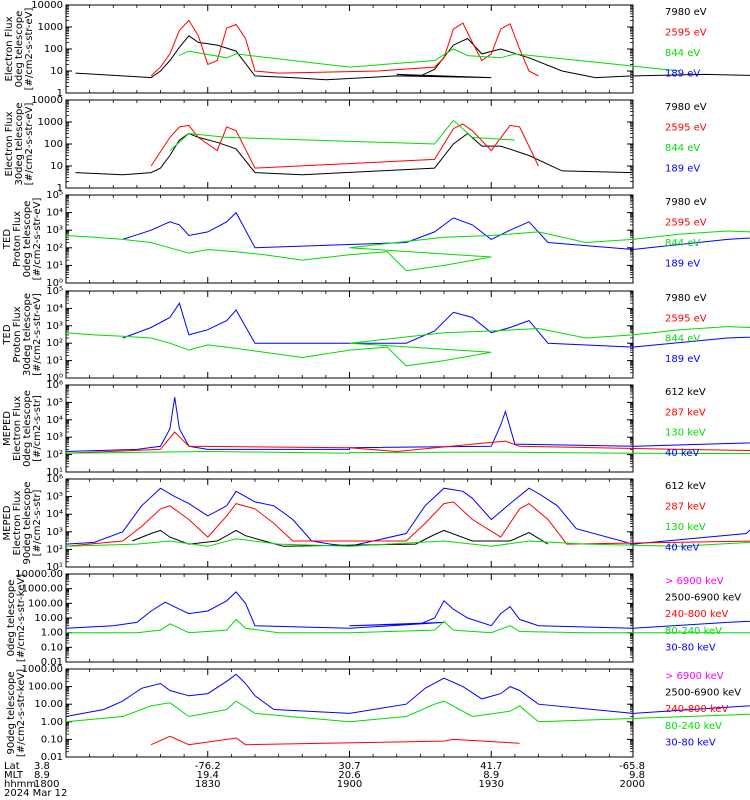  What do you see at coordinates (682, 453) in the screenshot?
I see `legend-entry: 40 keV` at bounding box center [682, 453].